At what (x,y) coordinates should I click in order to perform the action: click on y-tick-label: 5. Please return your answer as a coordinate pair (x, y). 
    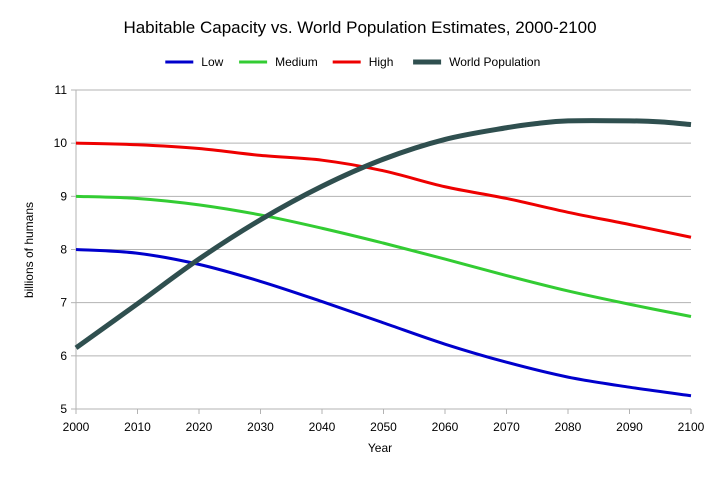
    Looking at the image, I should click on (63, 409).